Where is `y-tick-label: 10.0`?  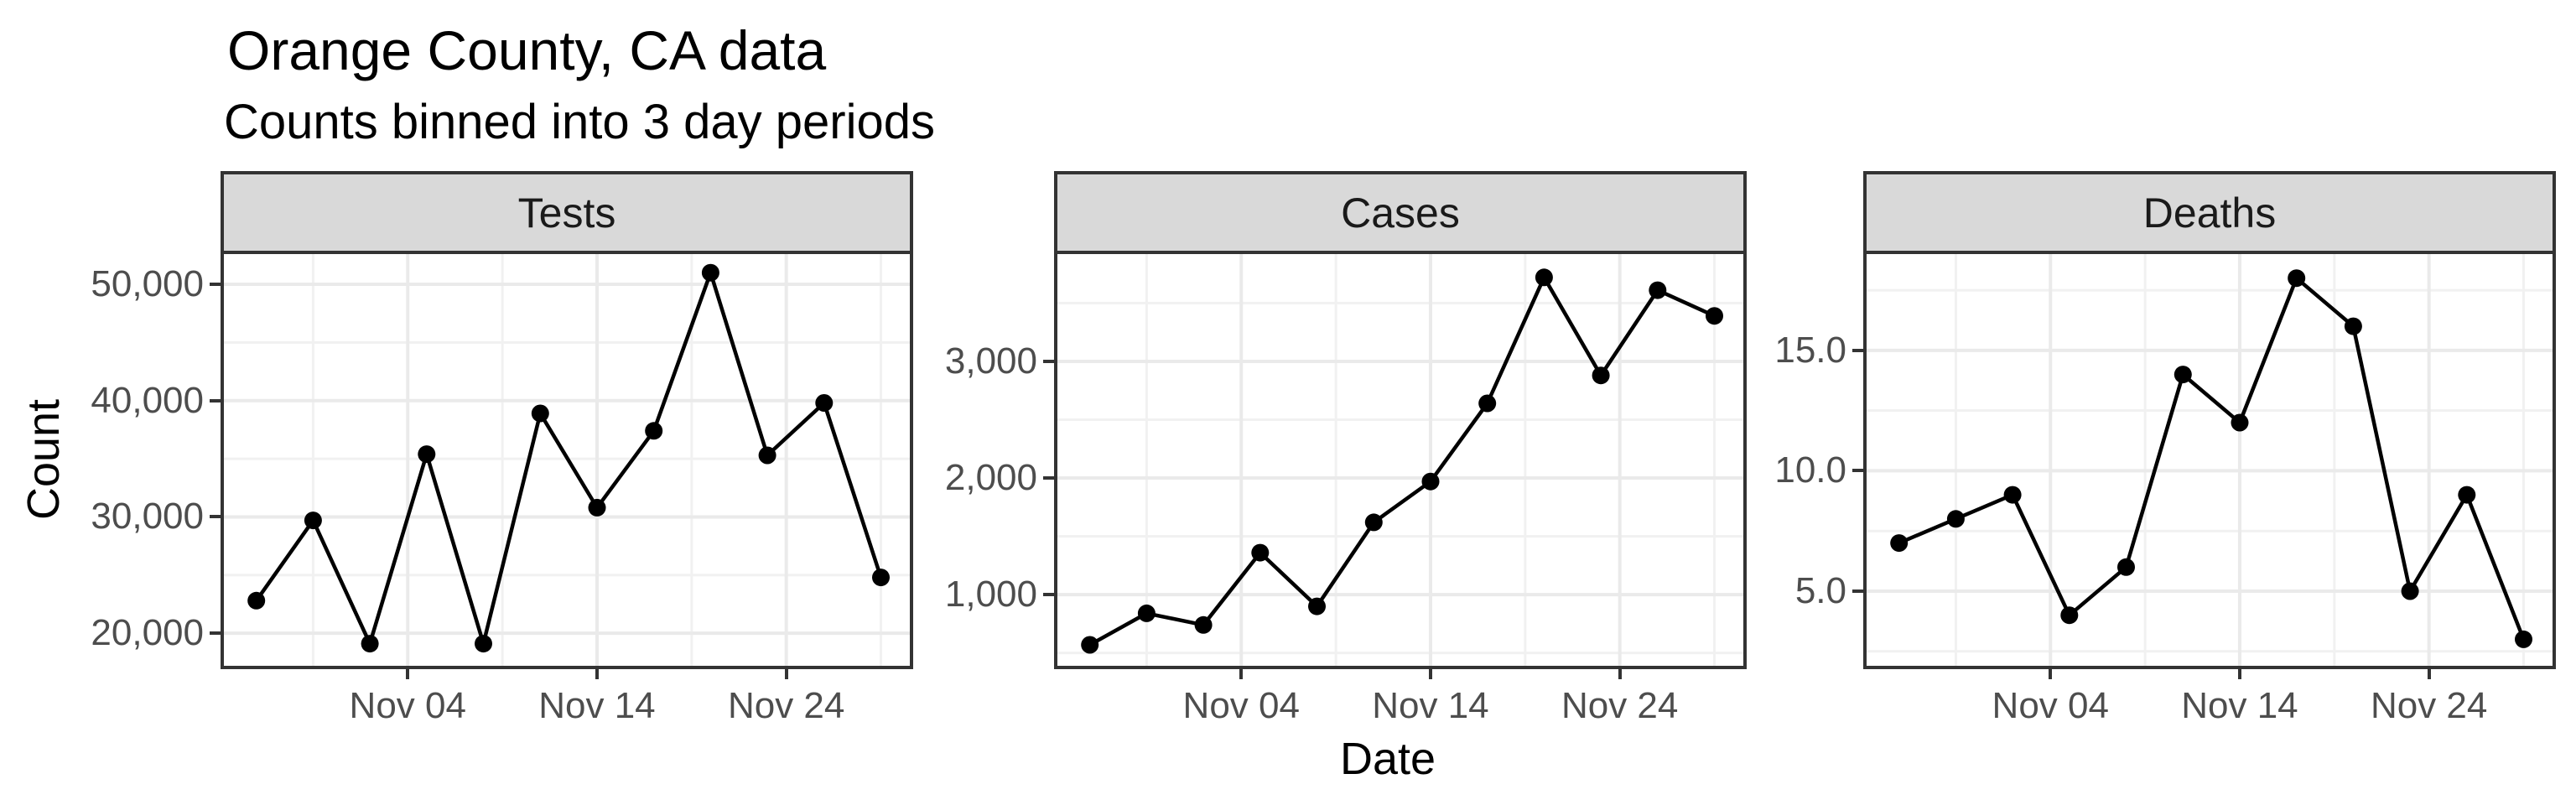
y-tick-label: 10.0 is located at coordinates (1810, 470).